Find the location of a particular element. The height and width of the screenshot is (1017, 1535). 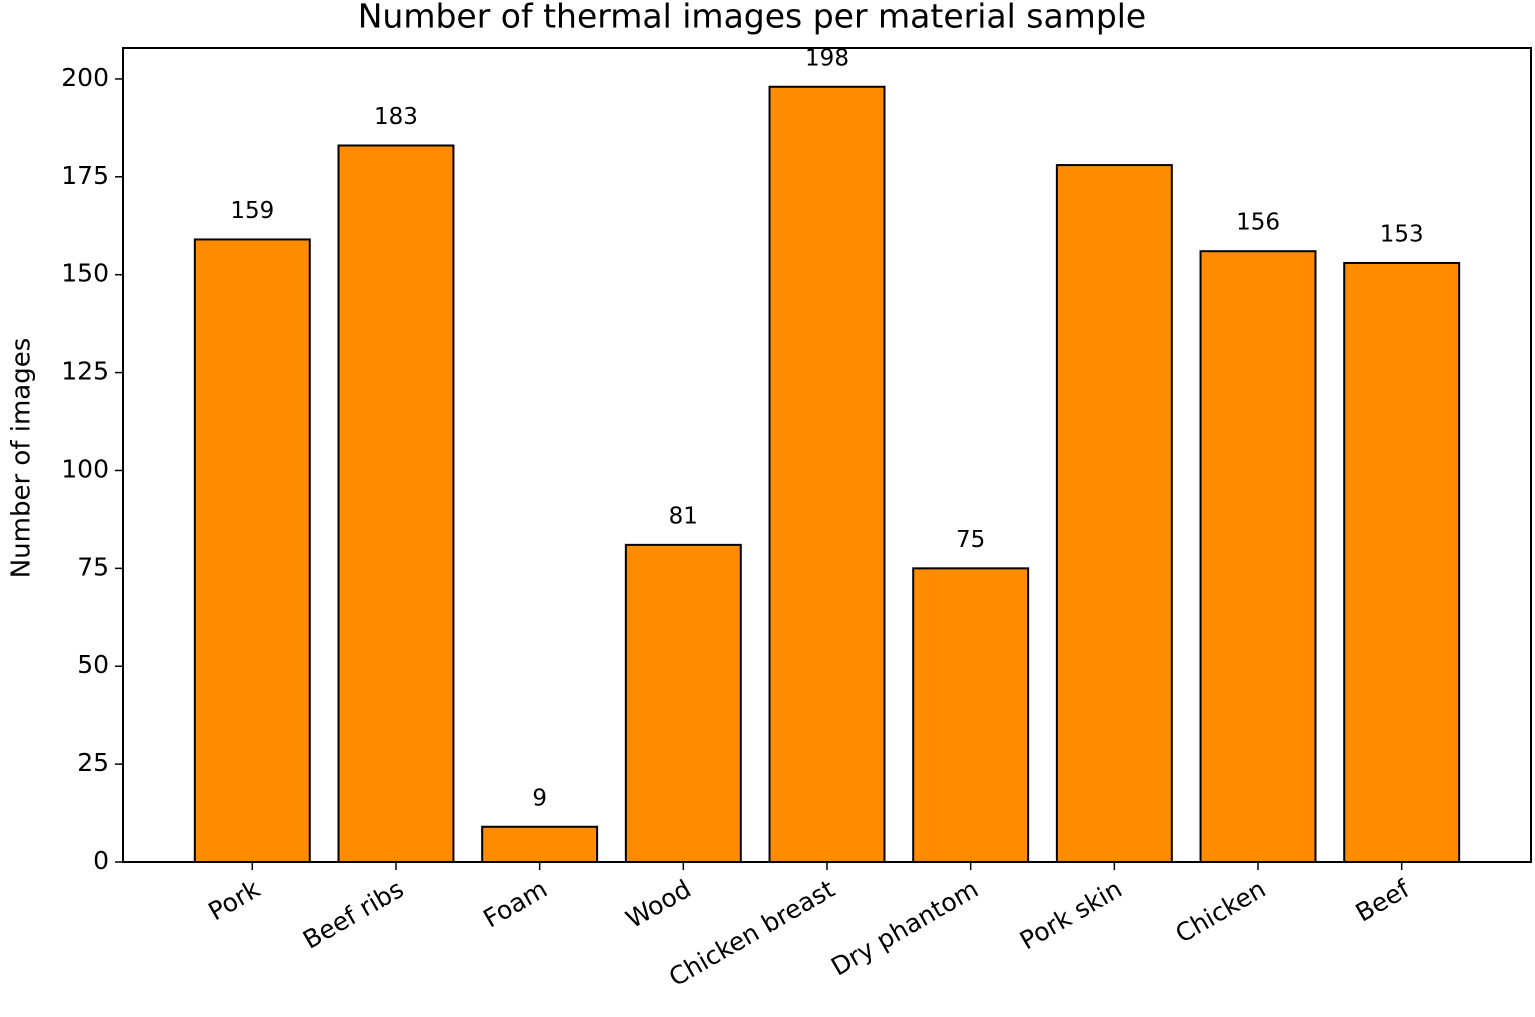

x-tick-label: Foam is located at coordinates (515, 903).